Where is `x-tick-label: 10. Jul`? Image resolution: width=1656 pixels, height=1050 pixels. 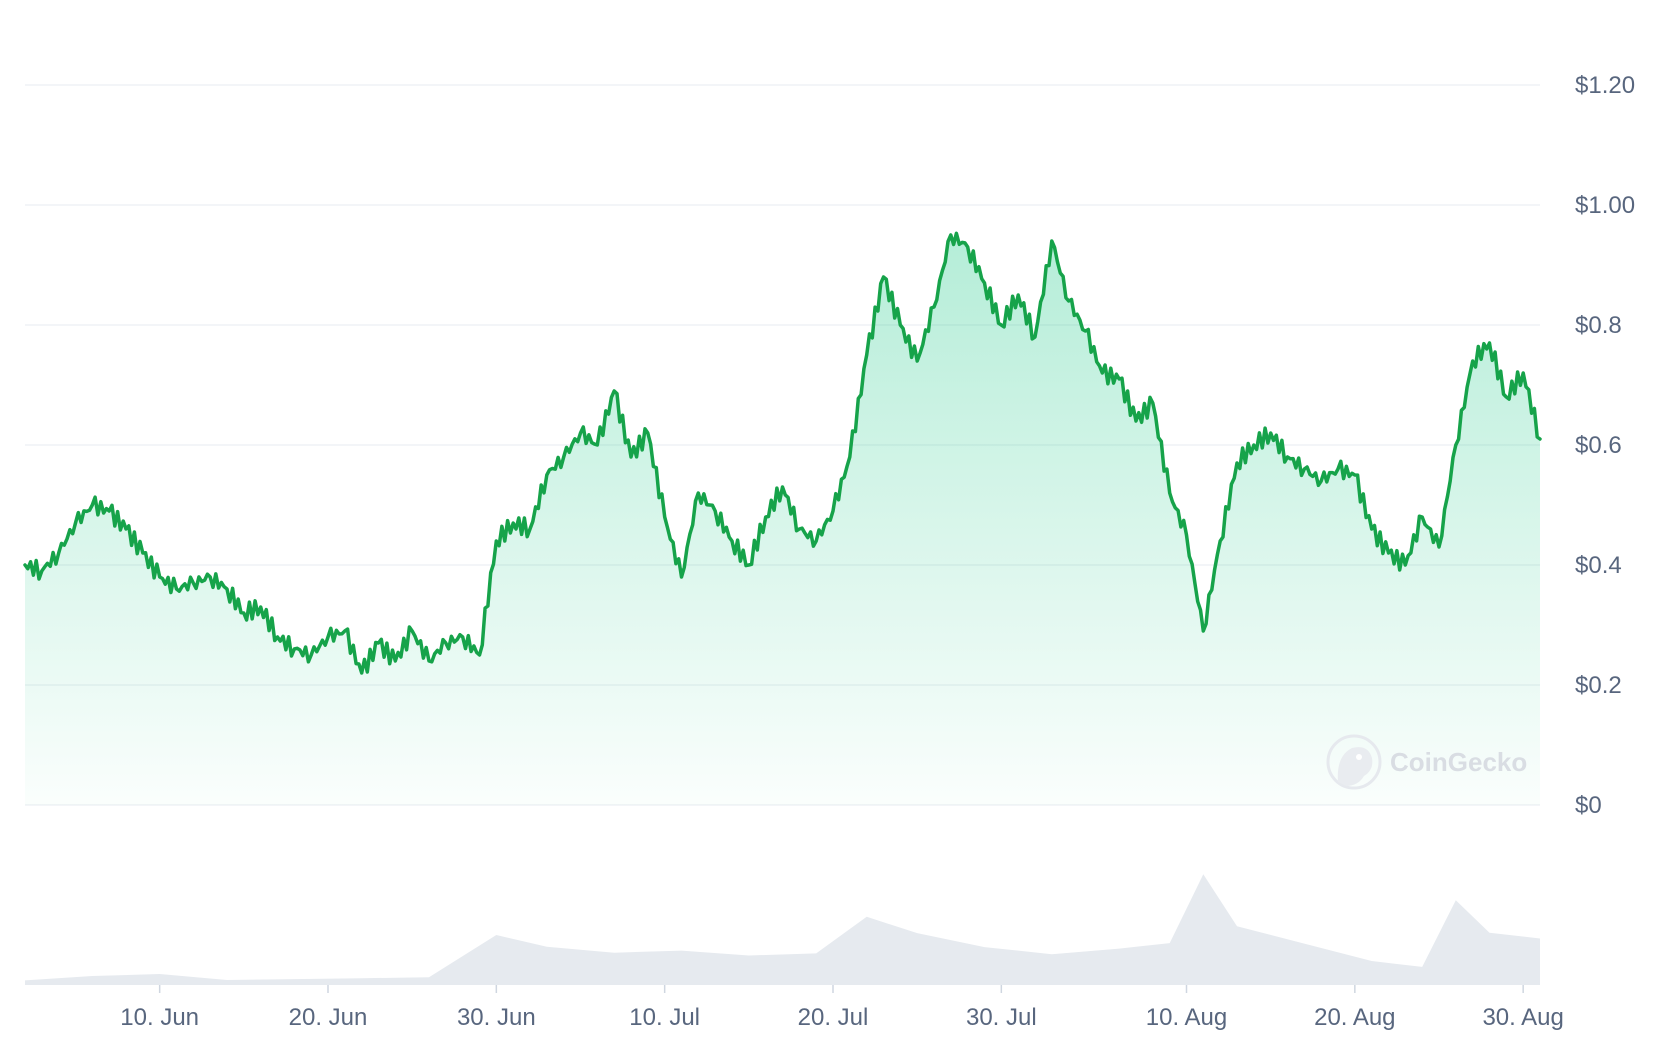 x-tick-label: 10. Jul is located at coordinates (664, 1017).